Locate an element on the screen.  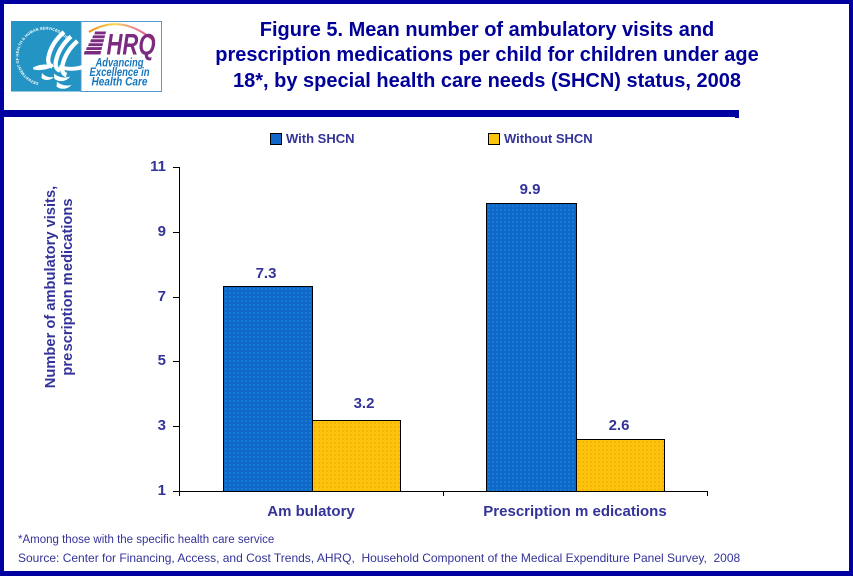
svg-text: Excellence in is located at coordinates (120, 72).